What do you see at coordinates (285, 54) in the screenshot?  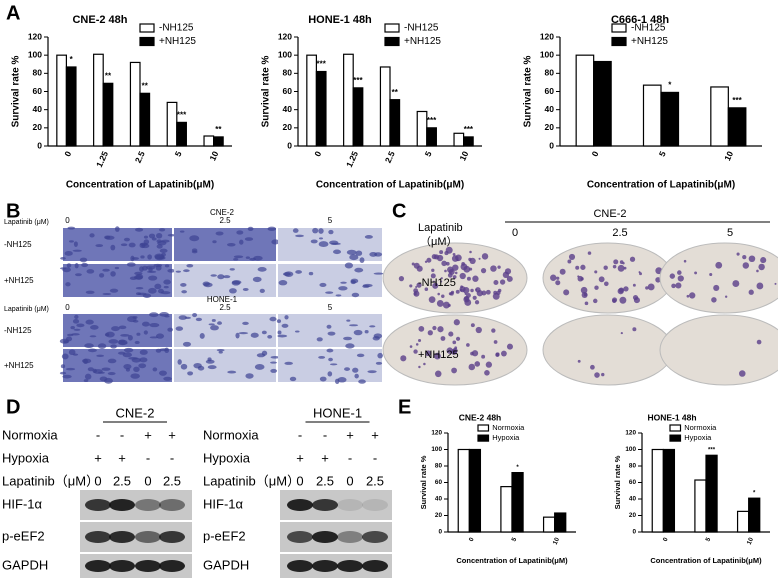 I see `y-tick-label: 100` at bounding box center [285, 54].